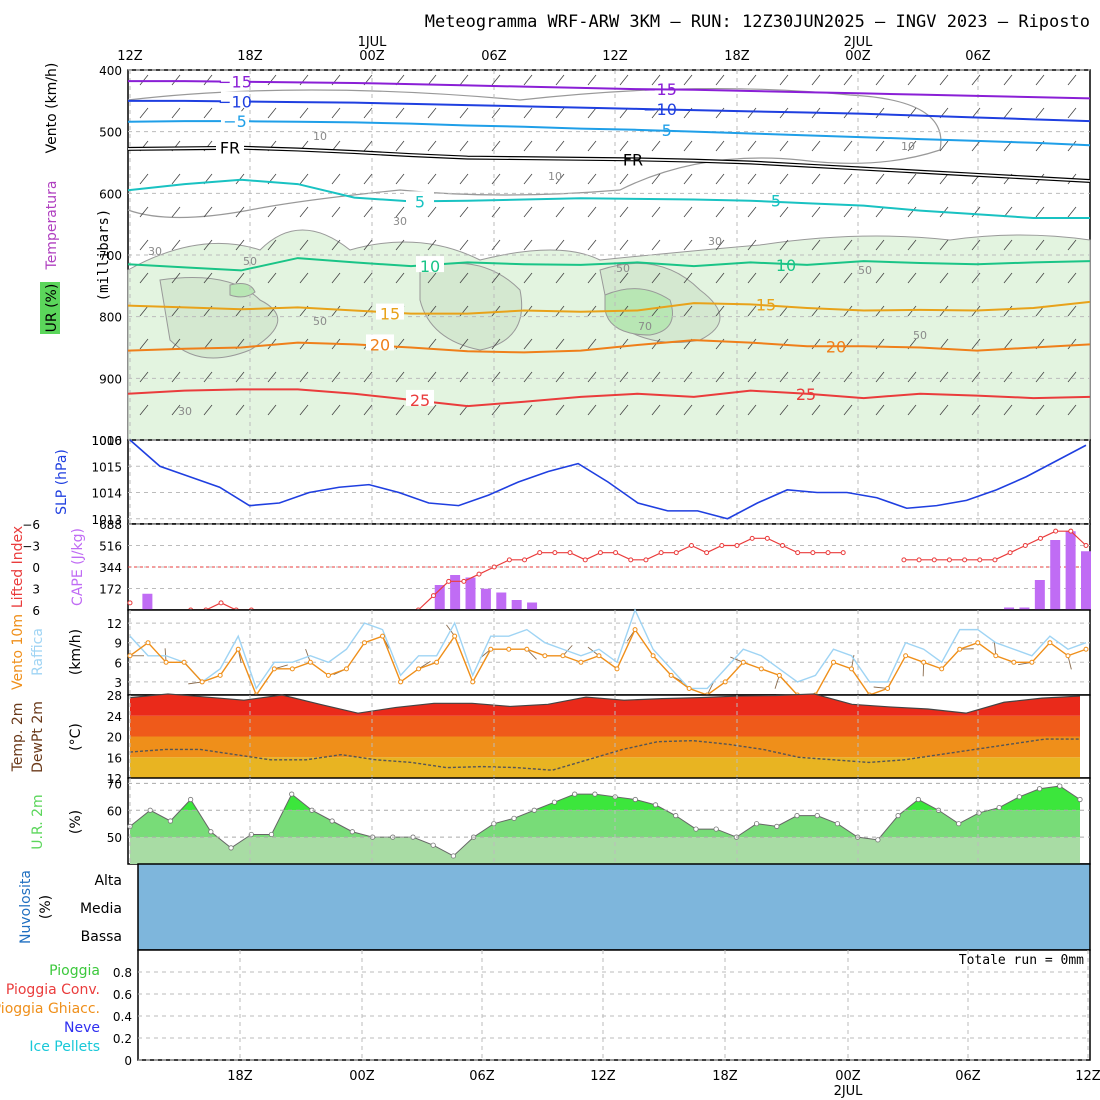 The width and height of the screenshot is (1100, 1100). What do you see at coordinates (362, 1076) in the screenshot?
I see `bottom-time-tick: 00Z` at bounding box center [362, 1076].